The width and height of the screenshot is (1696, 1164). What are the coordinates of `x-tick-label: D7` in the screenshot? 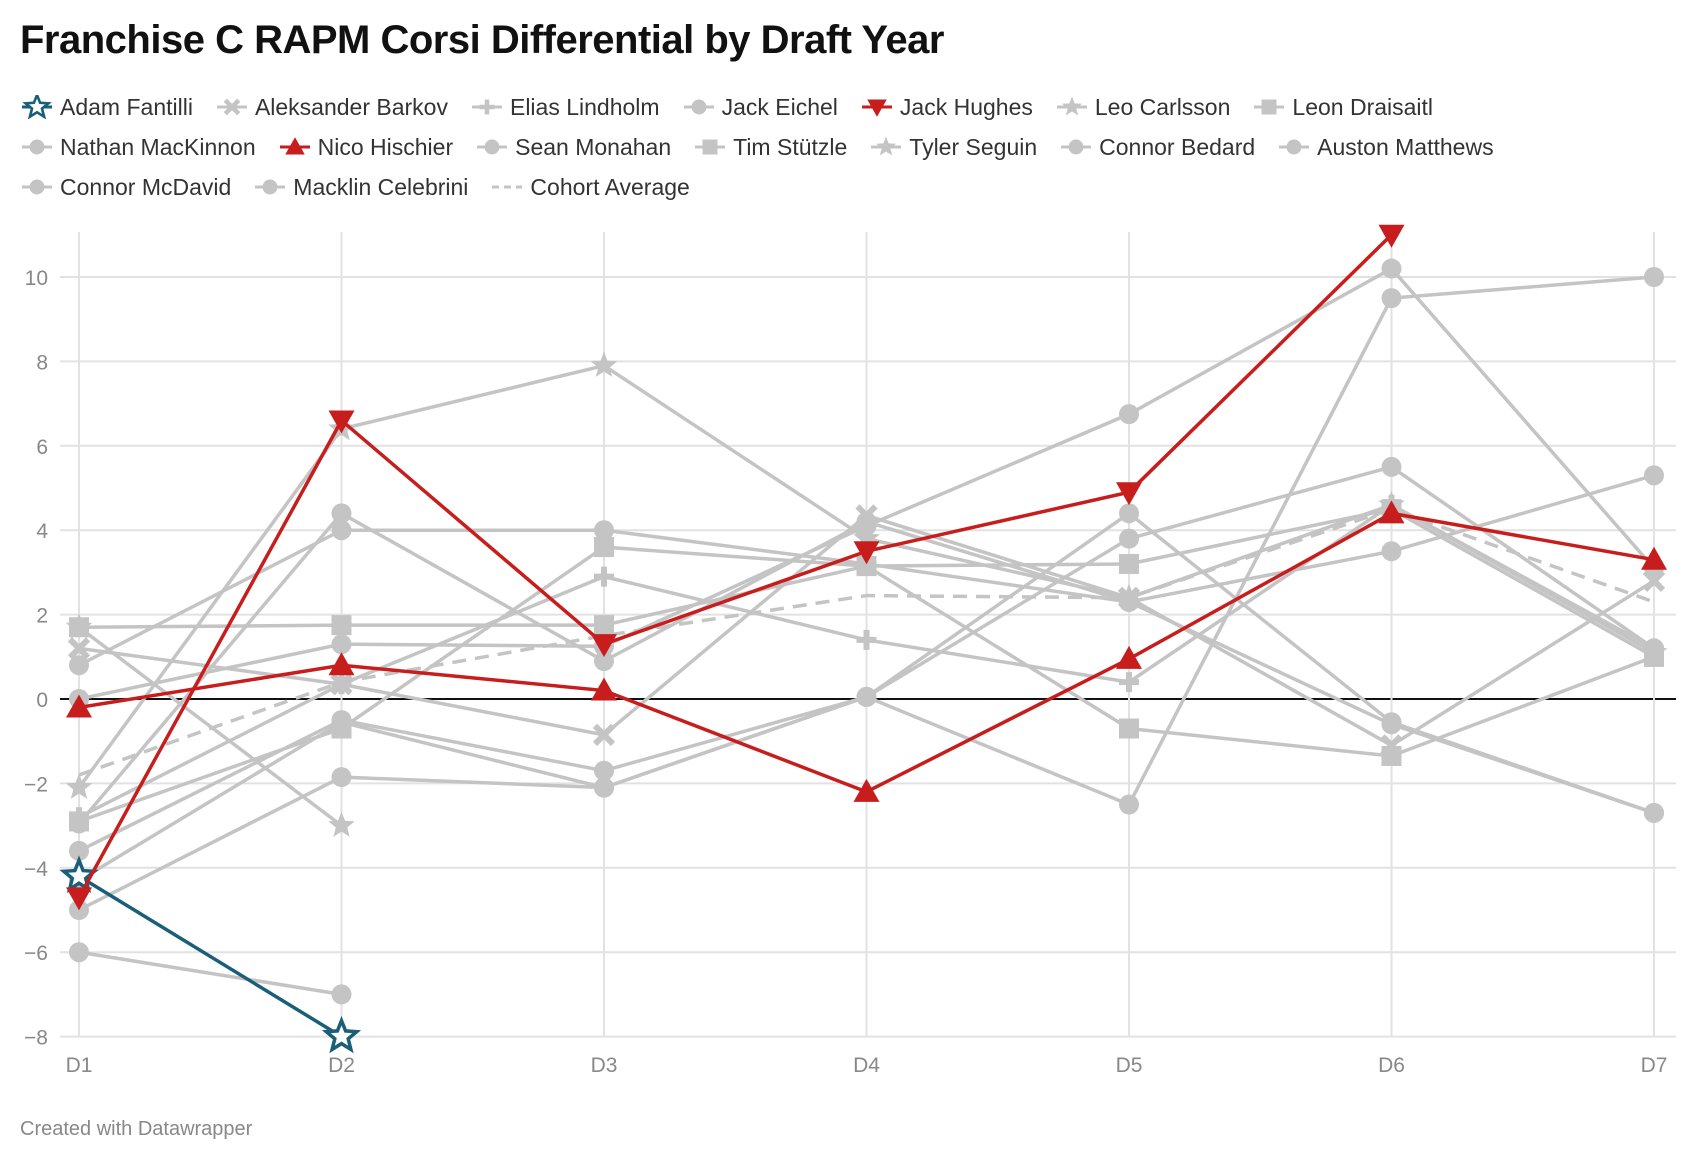 It's located at (1654, 1065).